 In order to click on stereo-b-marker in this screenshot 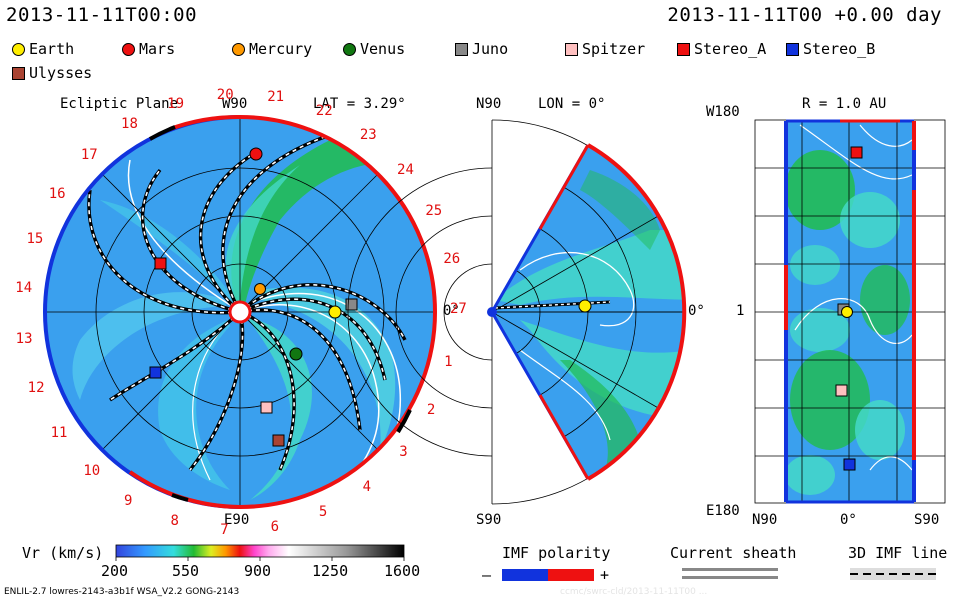, I will do `click(155, 372)`.